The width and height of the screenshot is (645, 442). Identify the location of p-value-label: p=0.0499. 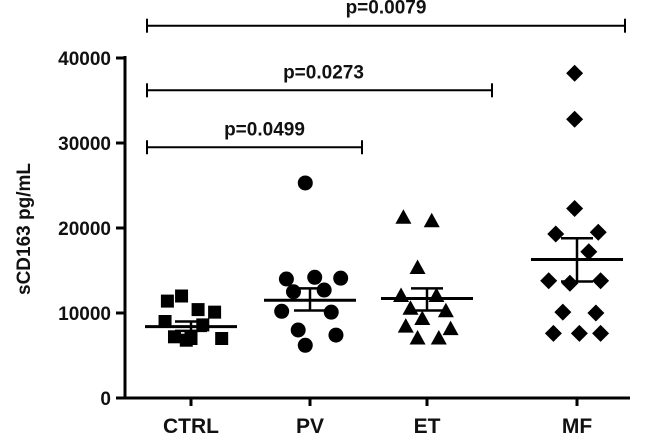
(264, 129).